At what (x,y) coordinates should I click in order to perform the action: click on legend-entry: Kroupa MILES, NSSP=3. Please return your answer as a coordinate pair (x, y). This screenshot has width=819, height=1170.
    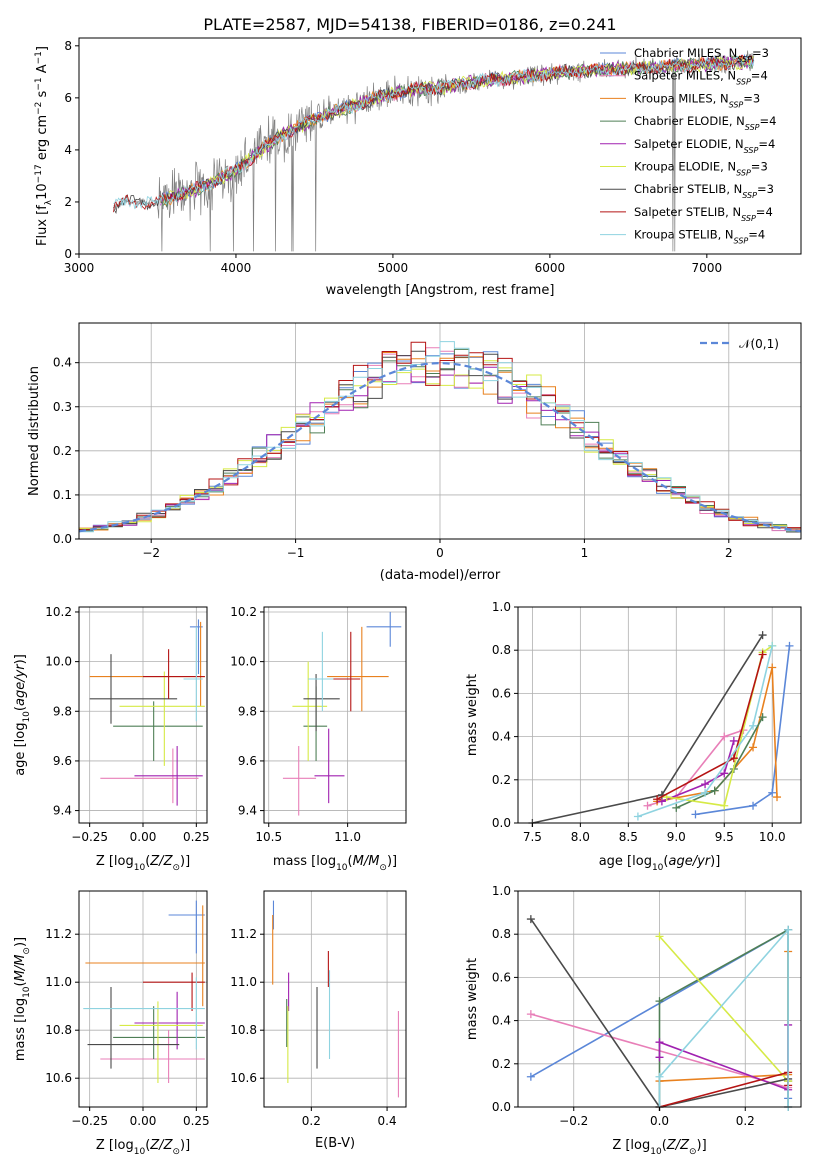
    Looking at the image, I should click on (697, 100).